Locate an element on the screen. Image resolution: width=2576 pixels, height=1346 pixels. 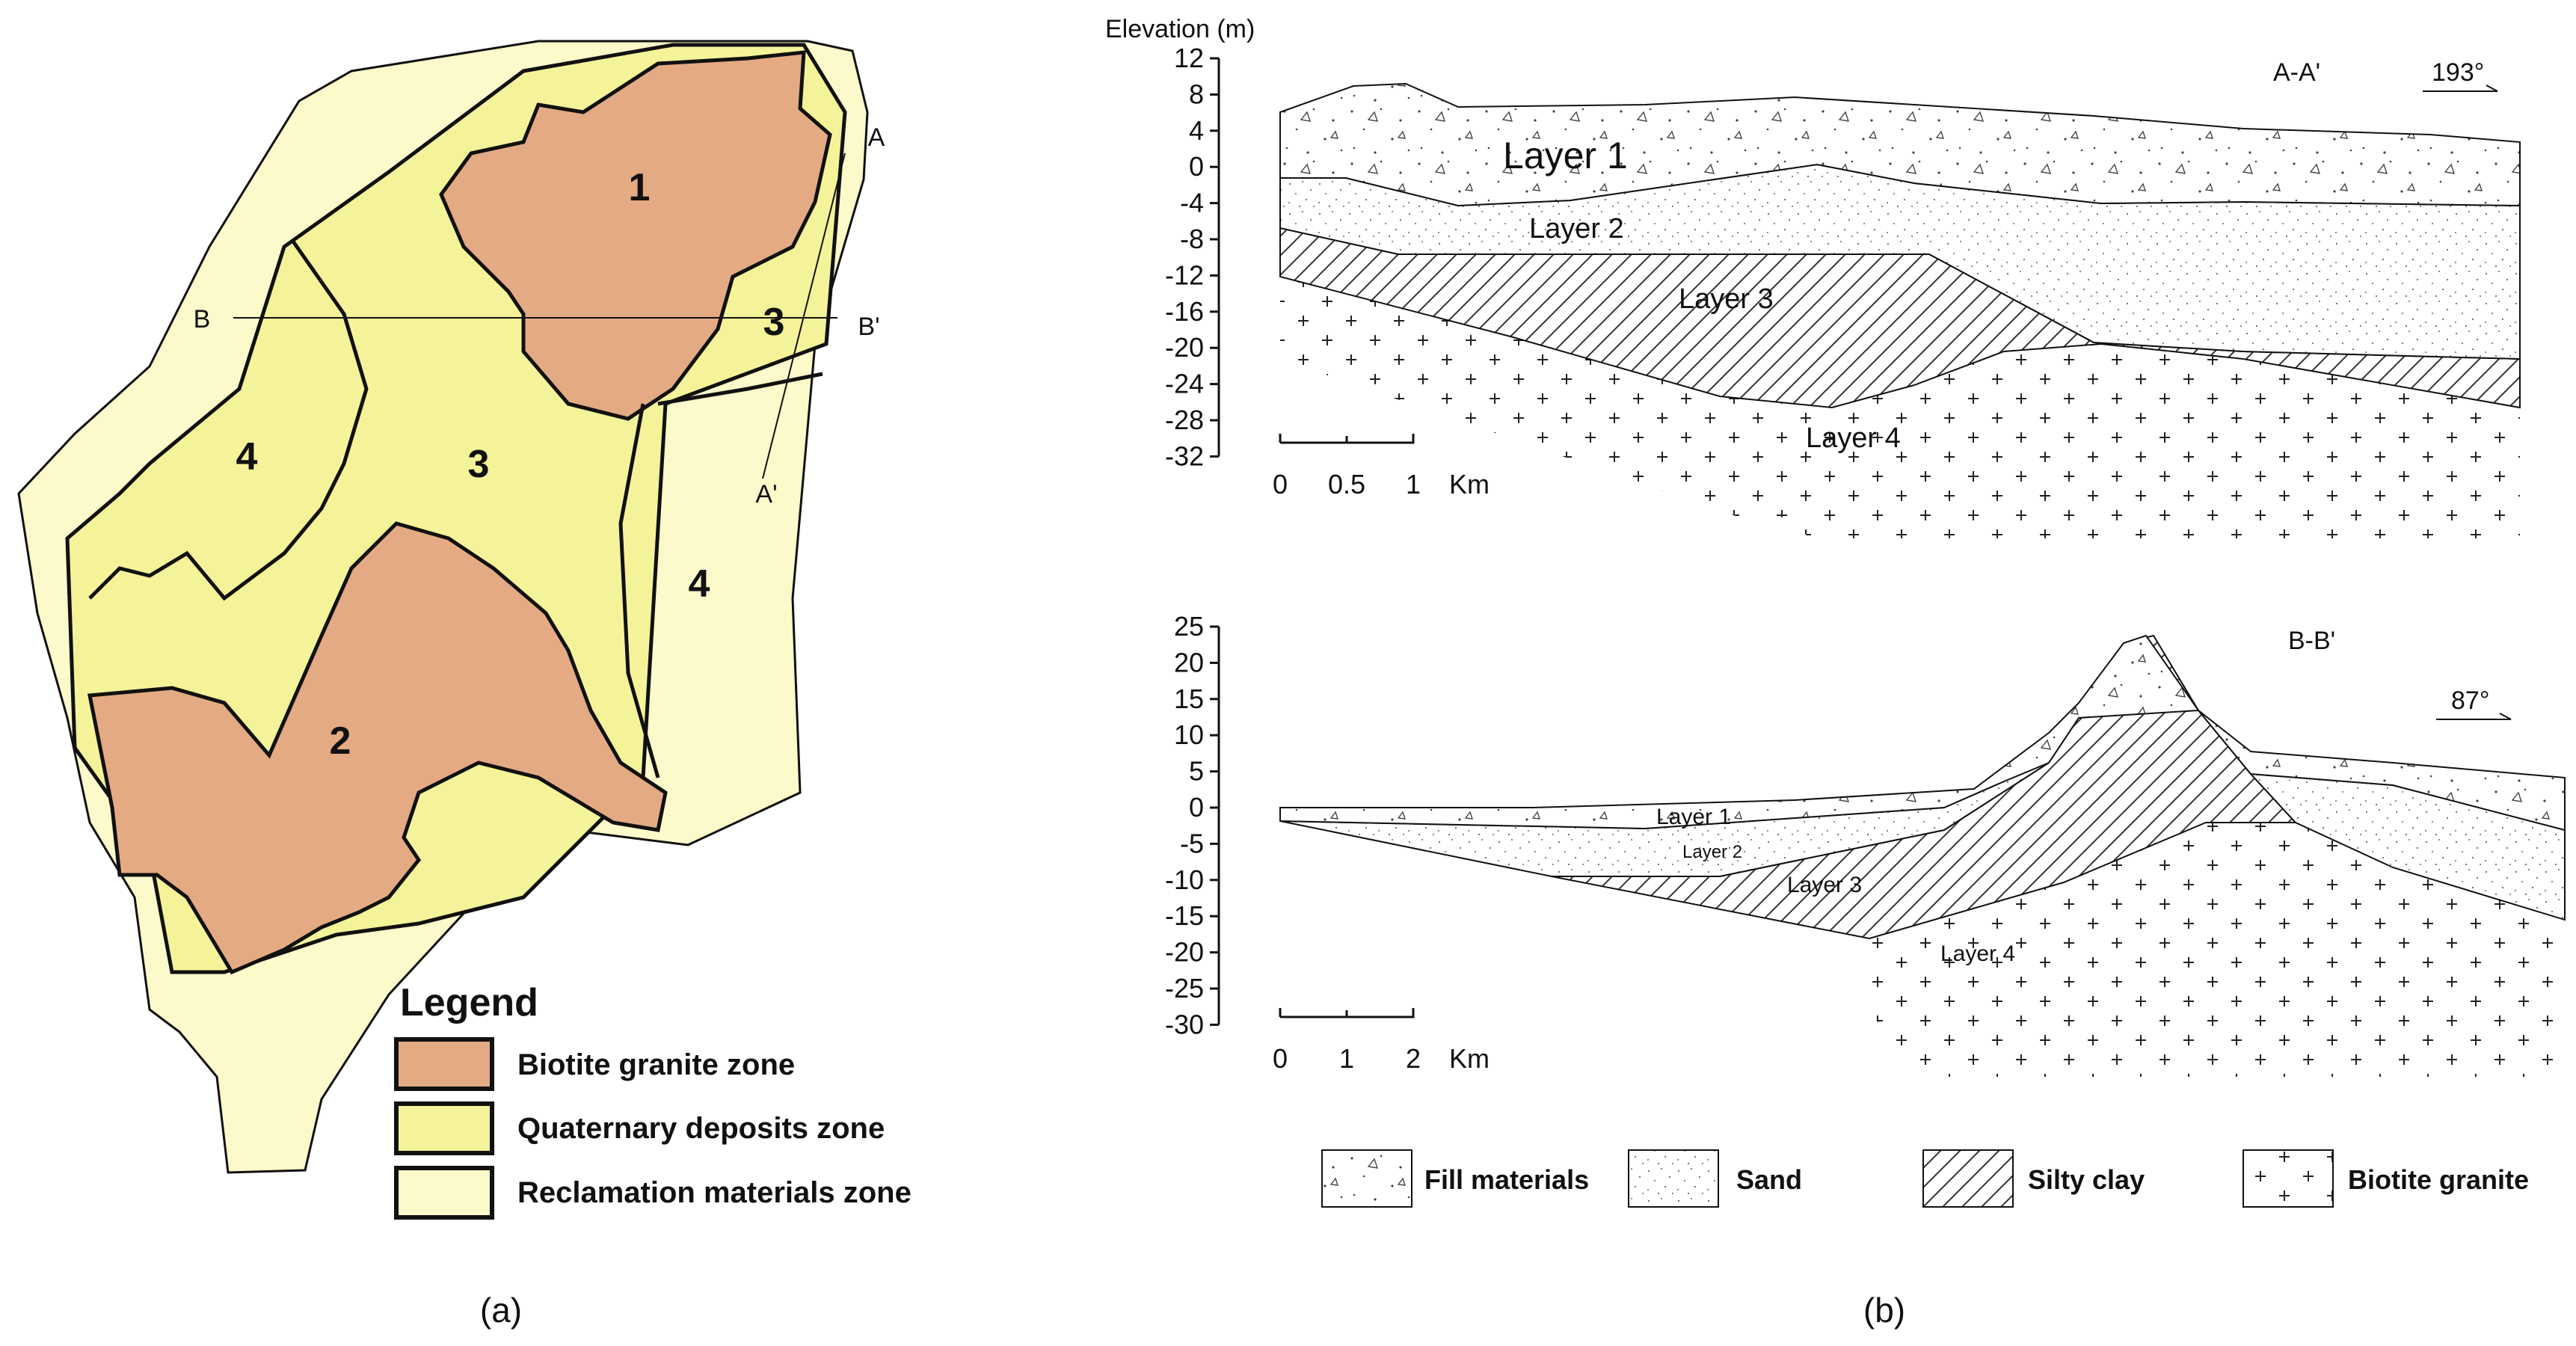
bb-y-tick-label: -15 is located at coordinates (1184, 915).